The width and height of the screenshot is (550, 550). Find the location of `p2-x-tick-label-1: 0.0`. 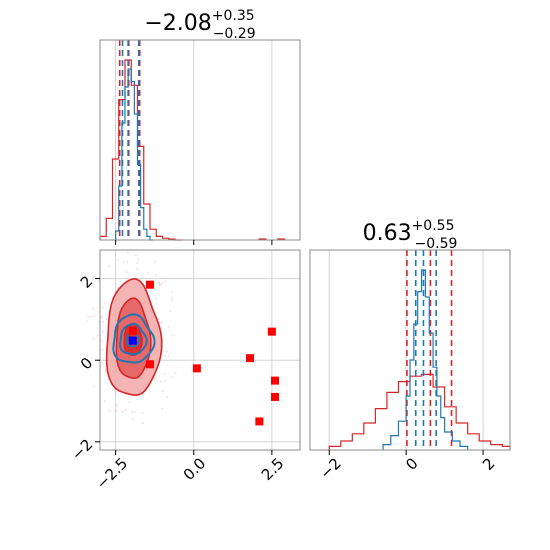

p2-x-tick-label-1: 0.0 is located at coordinates (195, 469).